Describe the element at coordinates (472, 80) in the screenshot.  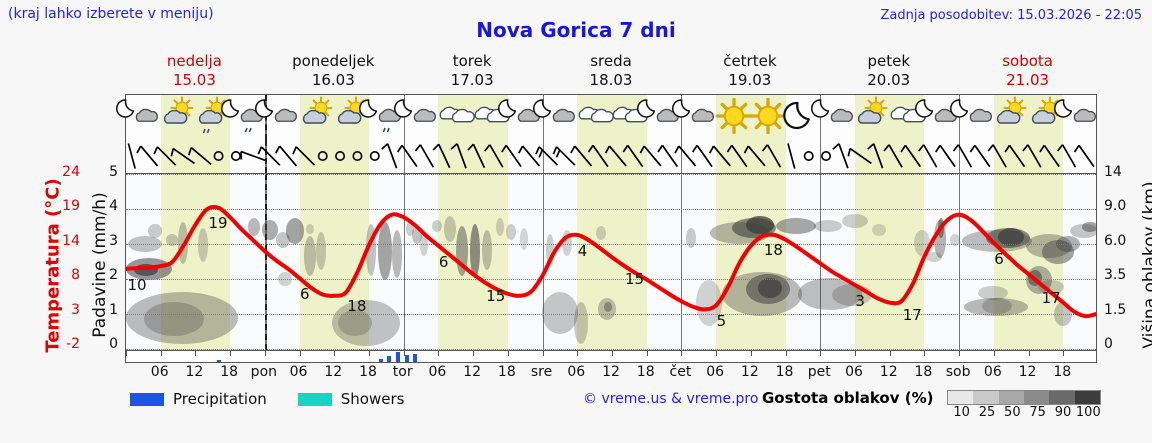
I see `day-date: 17.03` at that location.